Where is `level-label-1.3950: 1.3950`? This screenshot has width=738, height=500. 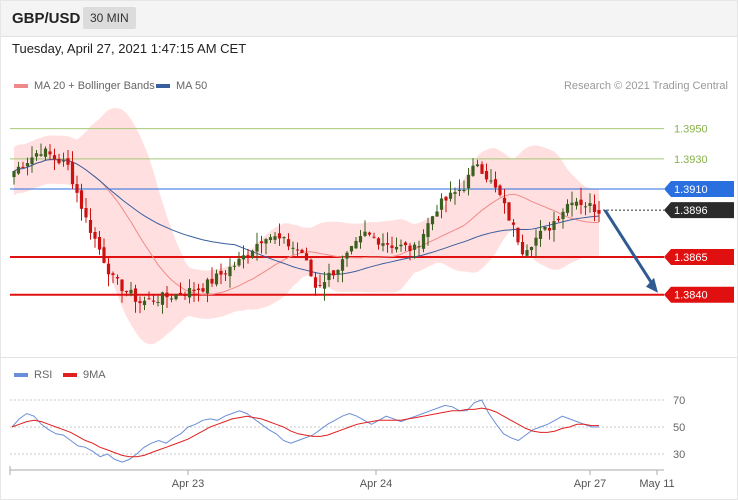 level-label-1.3950: 1.3950 is located at coordinates (691, 130).